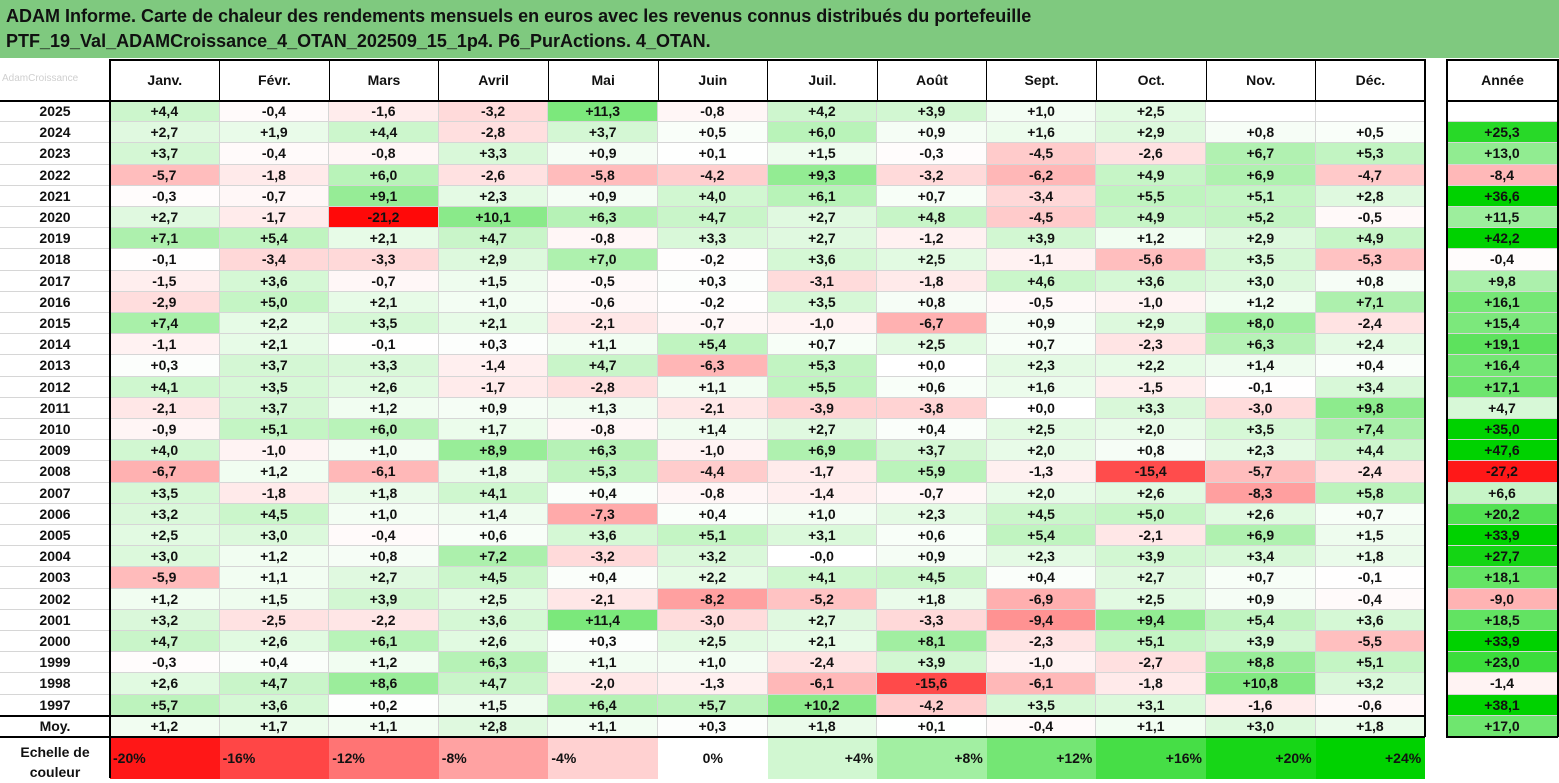  Describe the element at coordinates (165, 239) in the screenshot. I see `heatmap-cell: +7,1` at that location.